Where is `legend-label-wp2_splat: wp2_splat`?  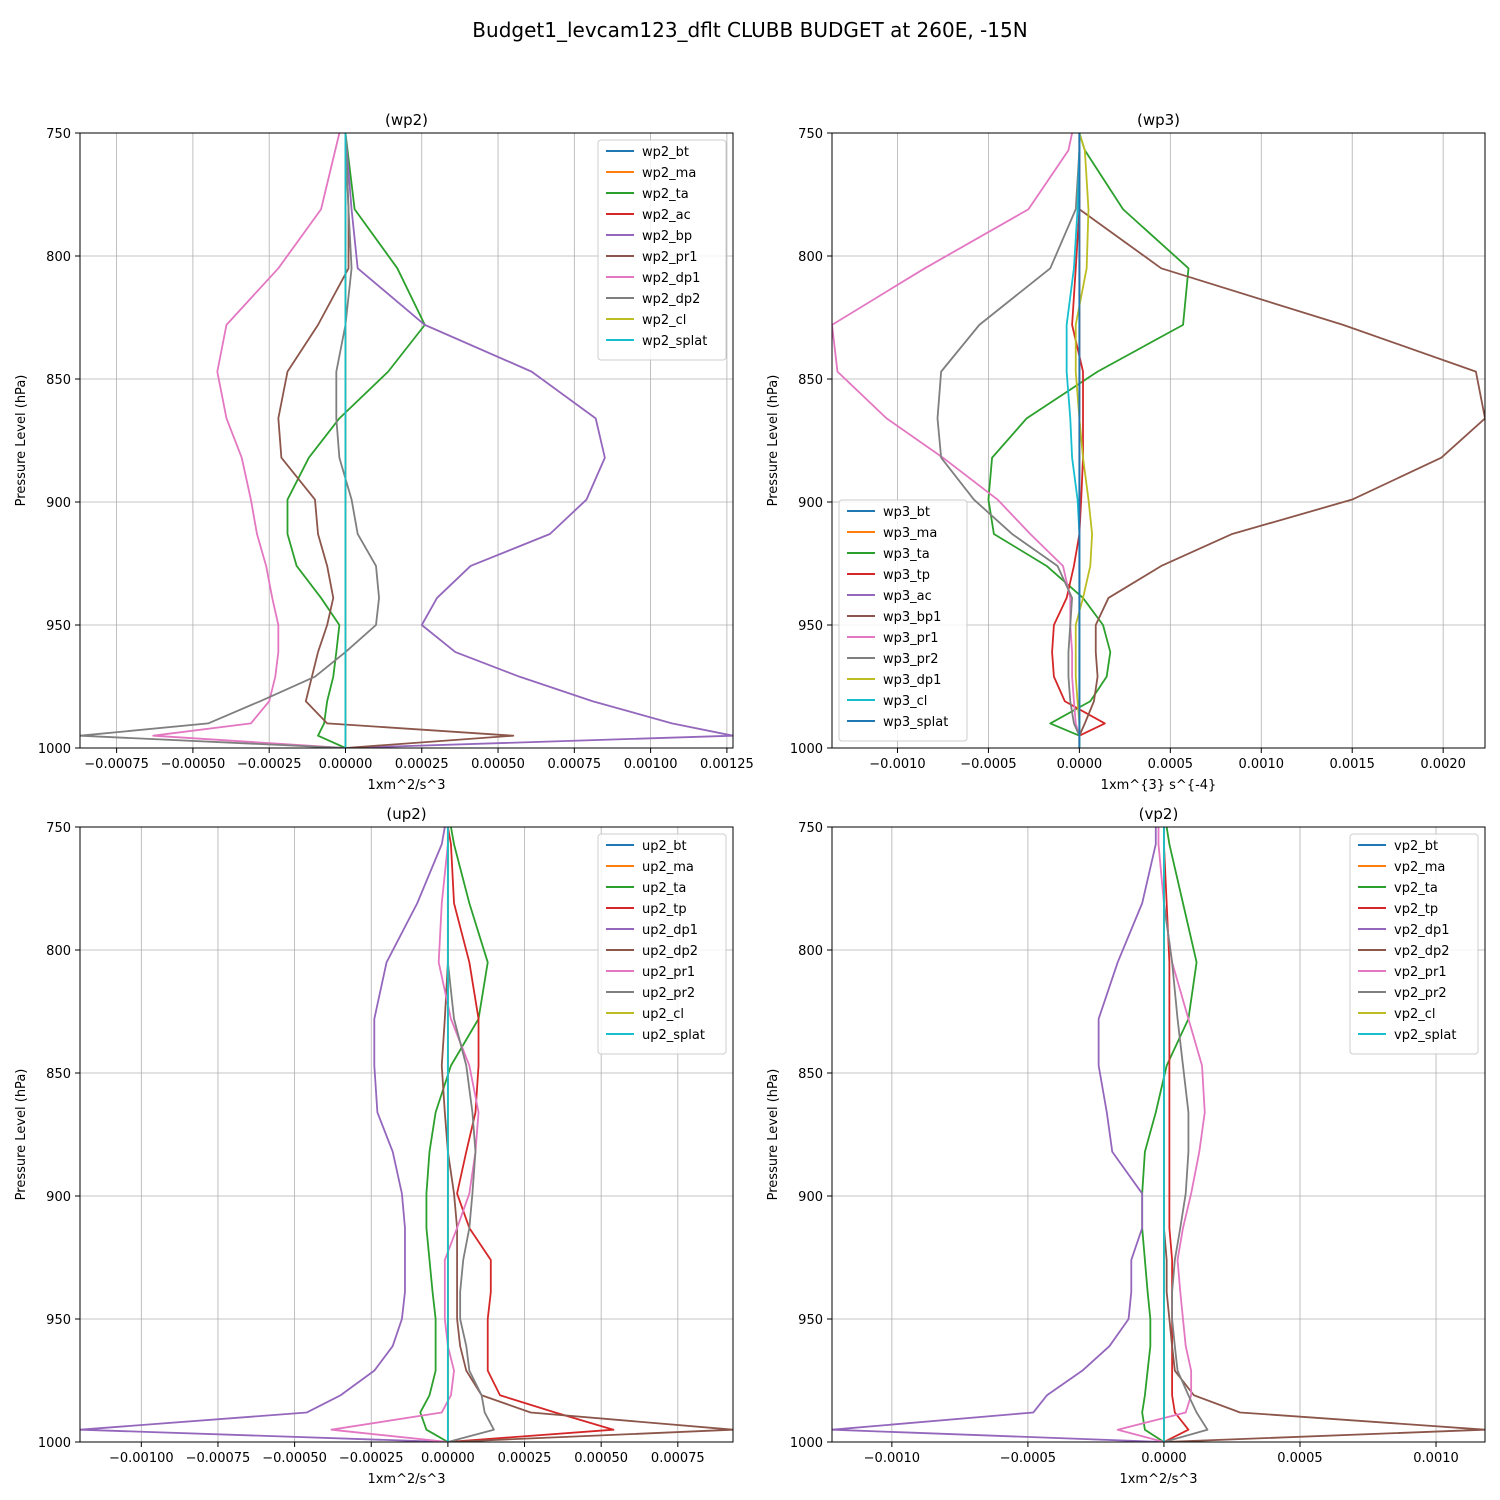
legend-label-wp2_splat: wp2_splat is located at coordinates (674, 341).